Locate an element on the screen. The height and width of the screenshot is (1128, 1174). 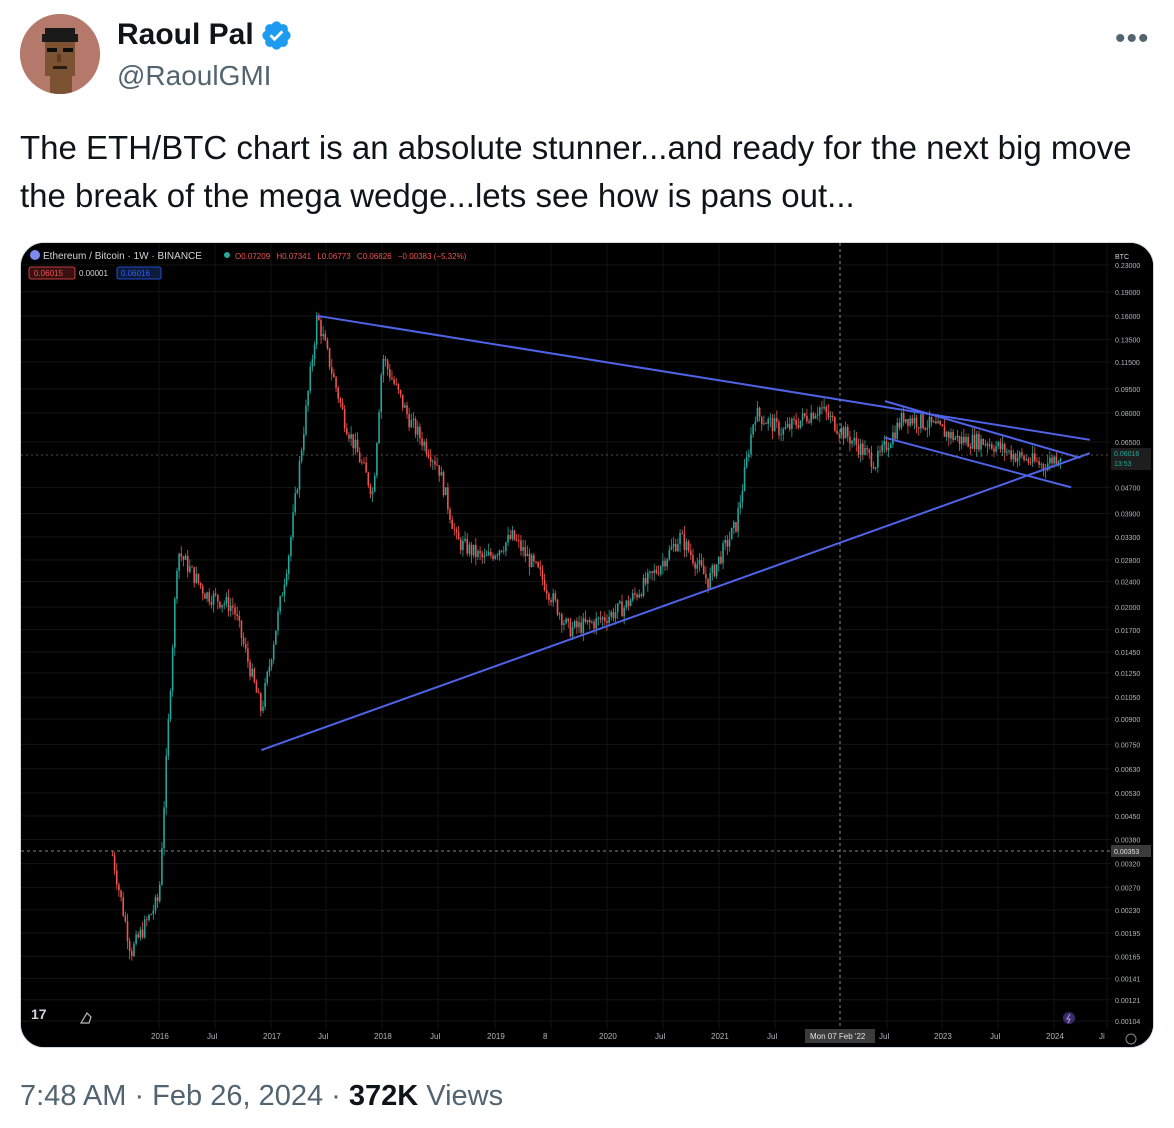
x-tick-label: Jul is located at coordinates (435, 1036).